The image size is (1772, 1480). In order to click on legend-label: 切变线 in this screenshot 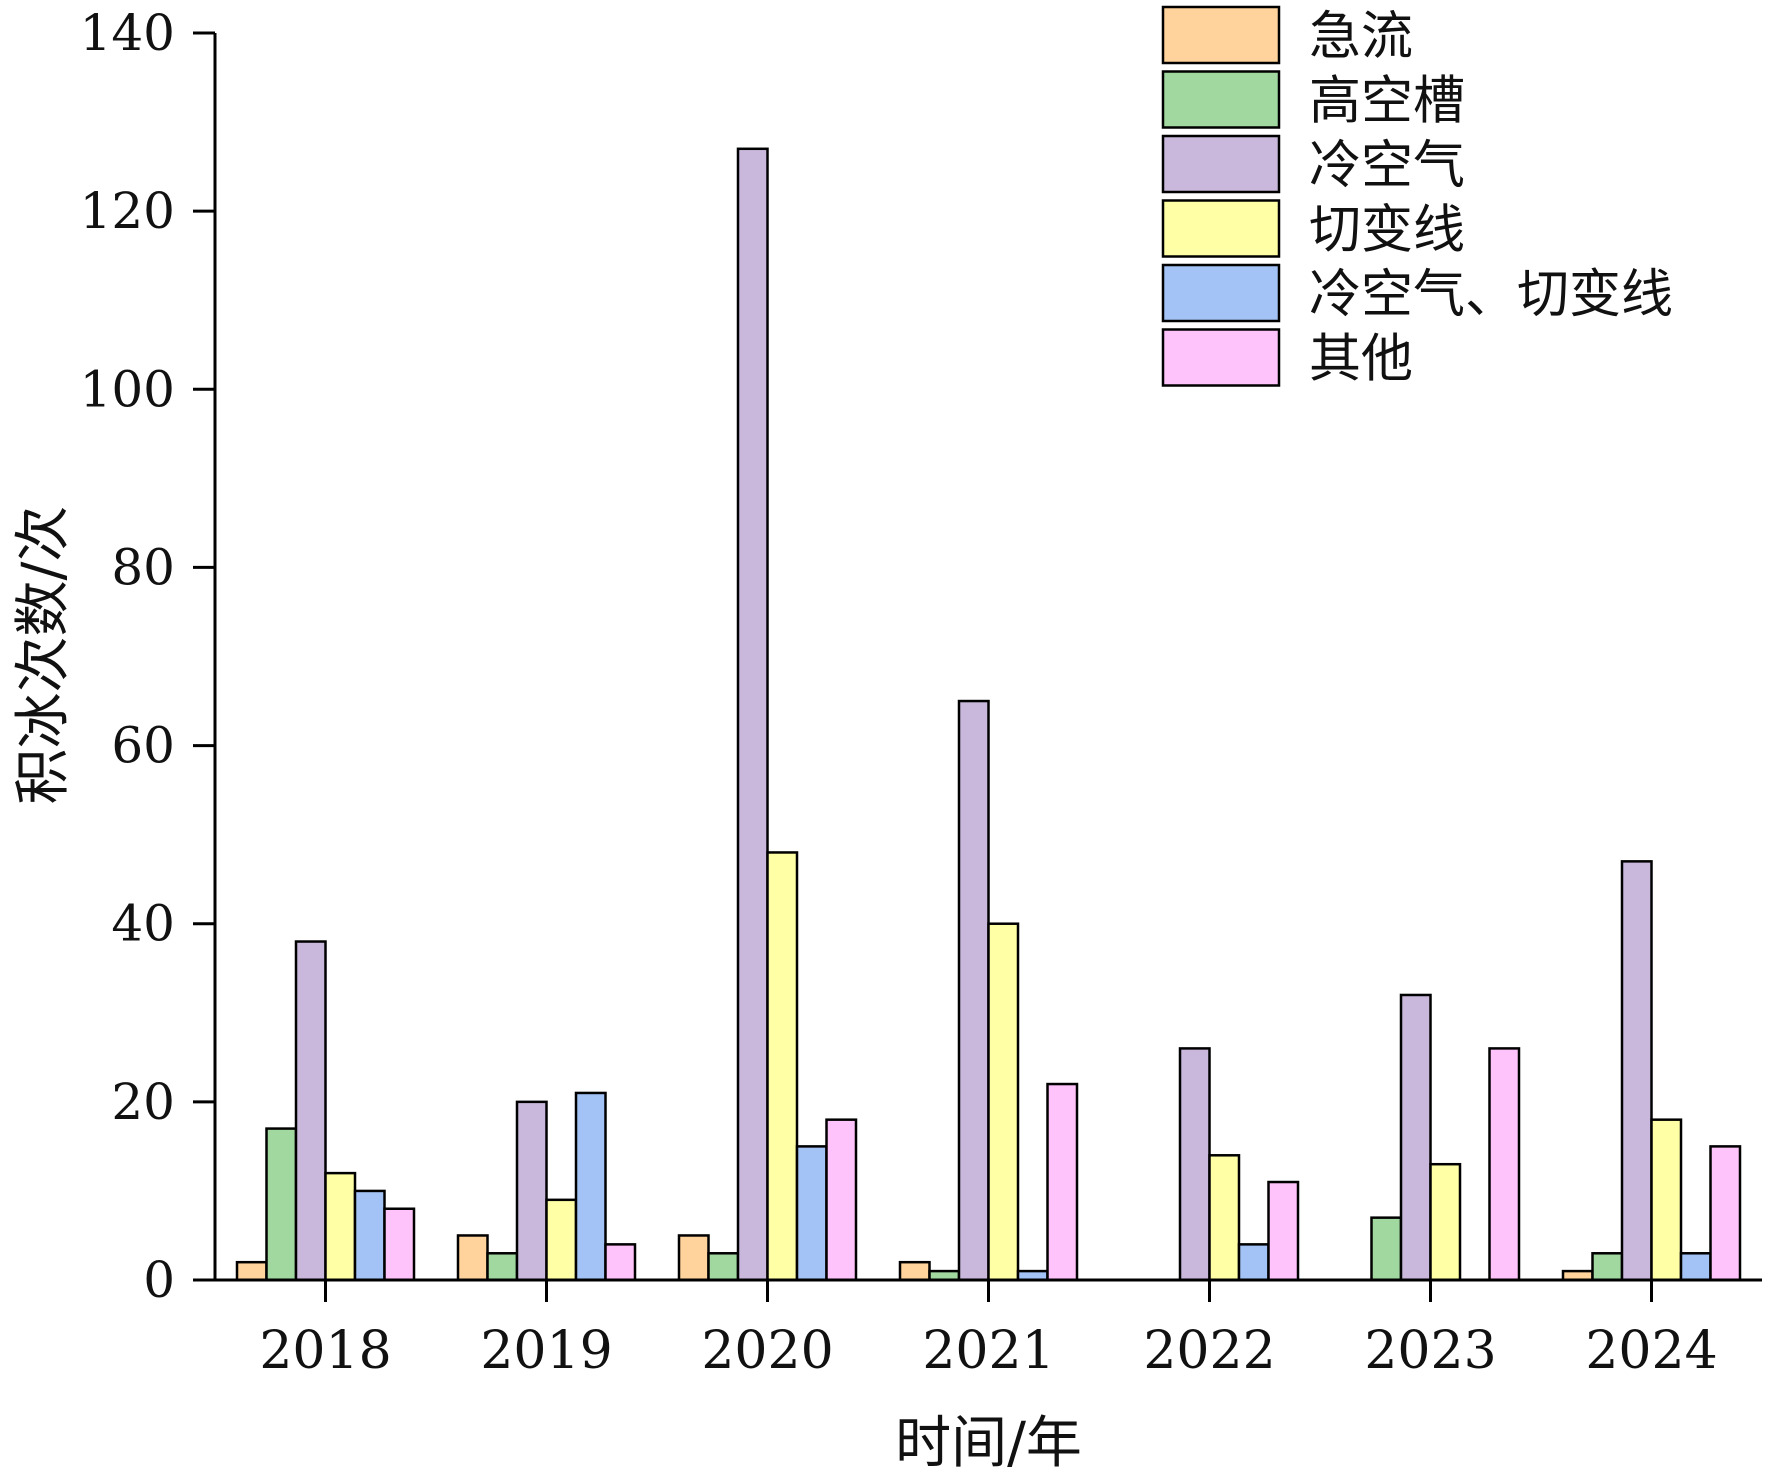, I will do `click(1387, 231)`.